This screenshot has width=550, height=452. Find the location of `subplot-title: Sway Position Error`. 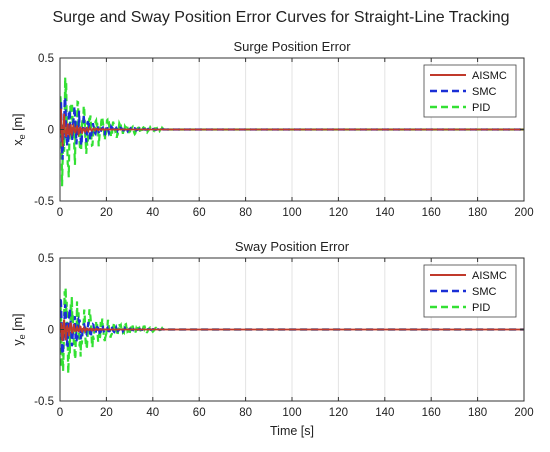

subplot-title: Sway Position Error is located at coordinates (292, 246).